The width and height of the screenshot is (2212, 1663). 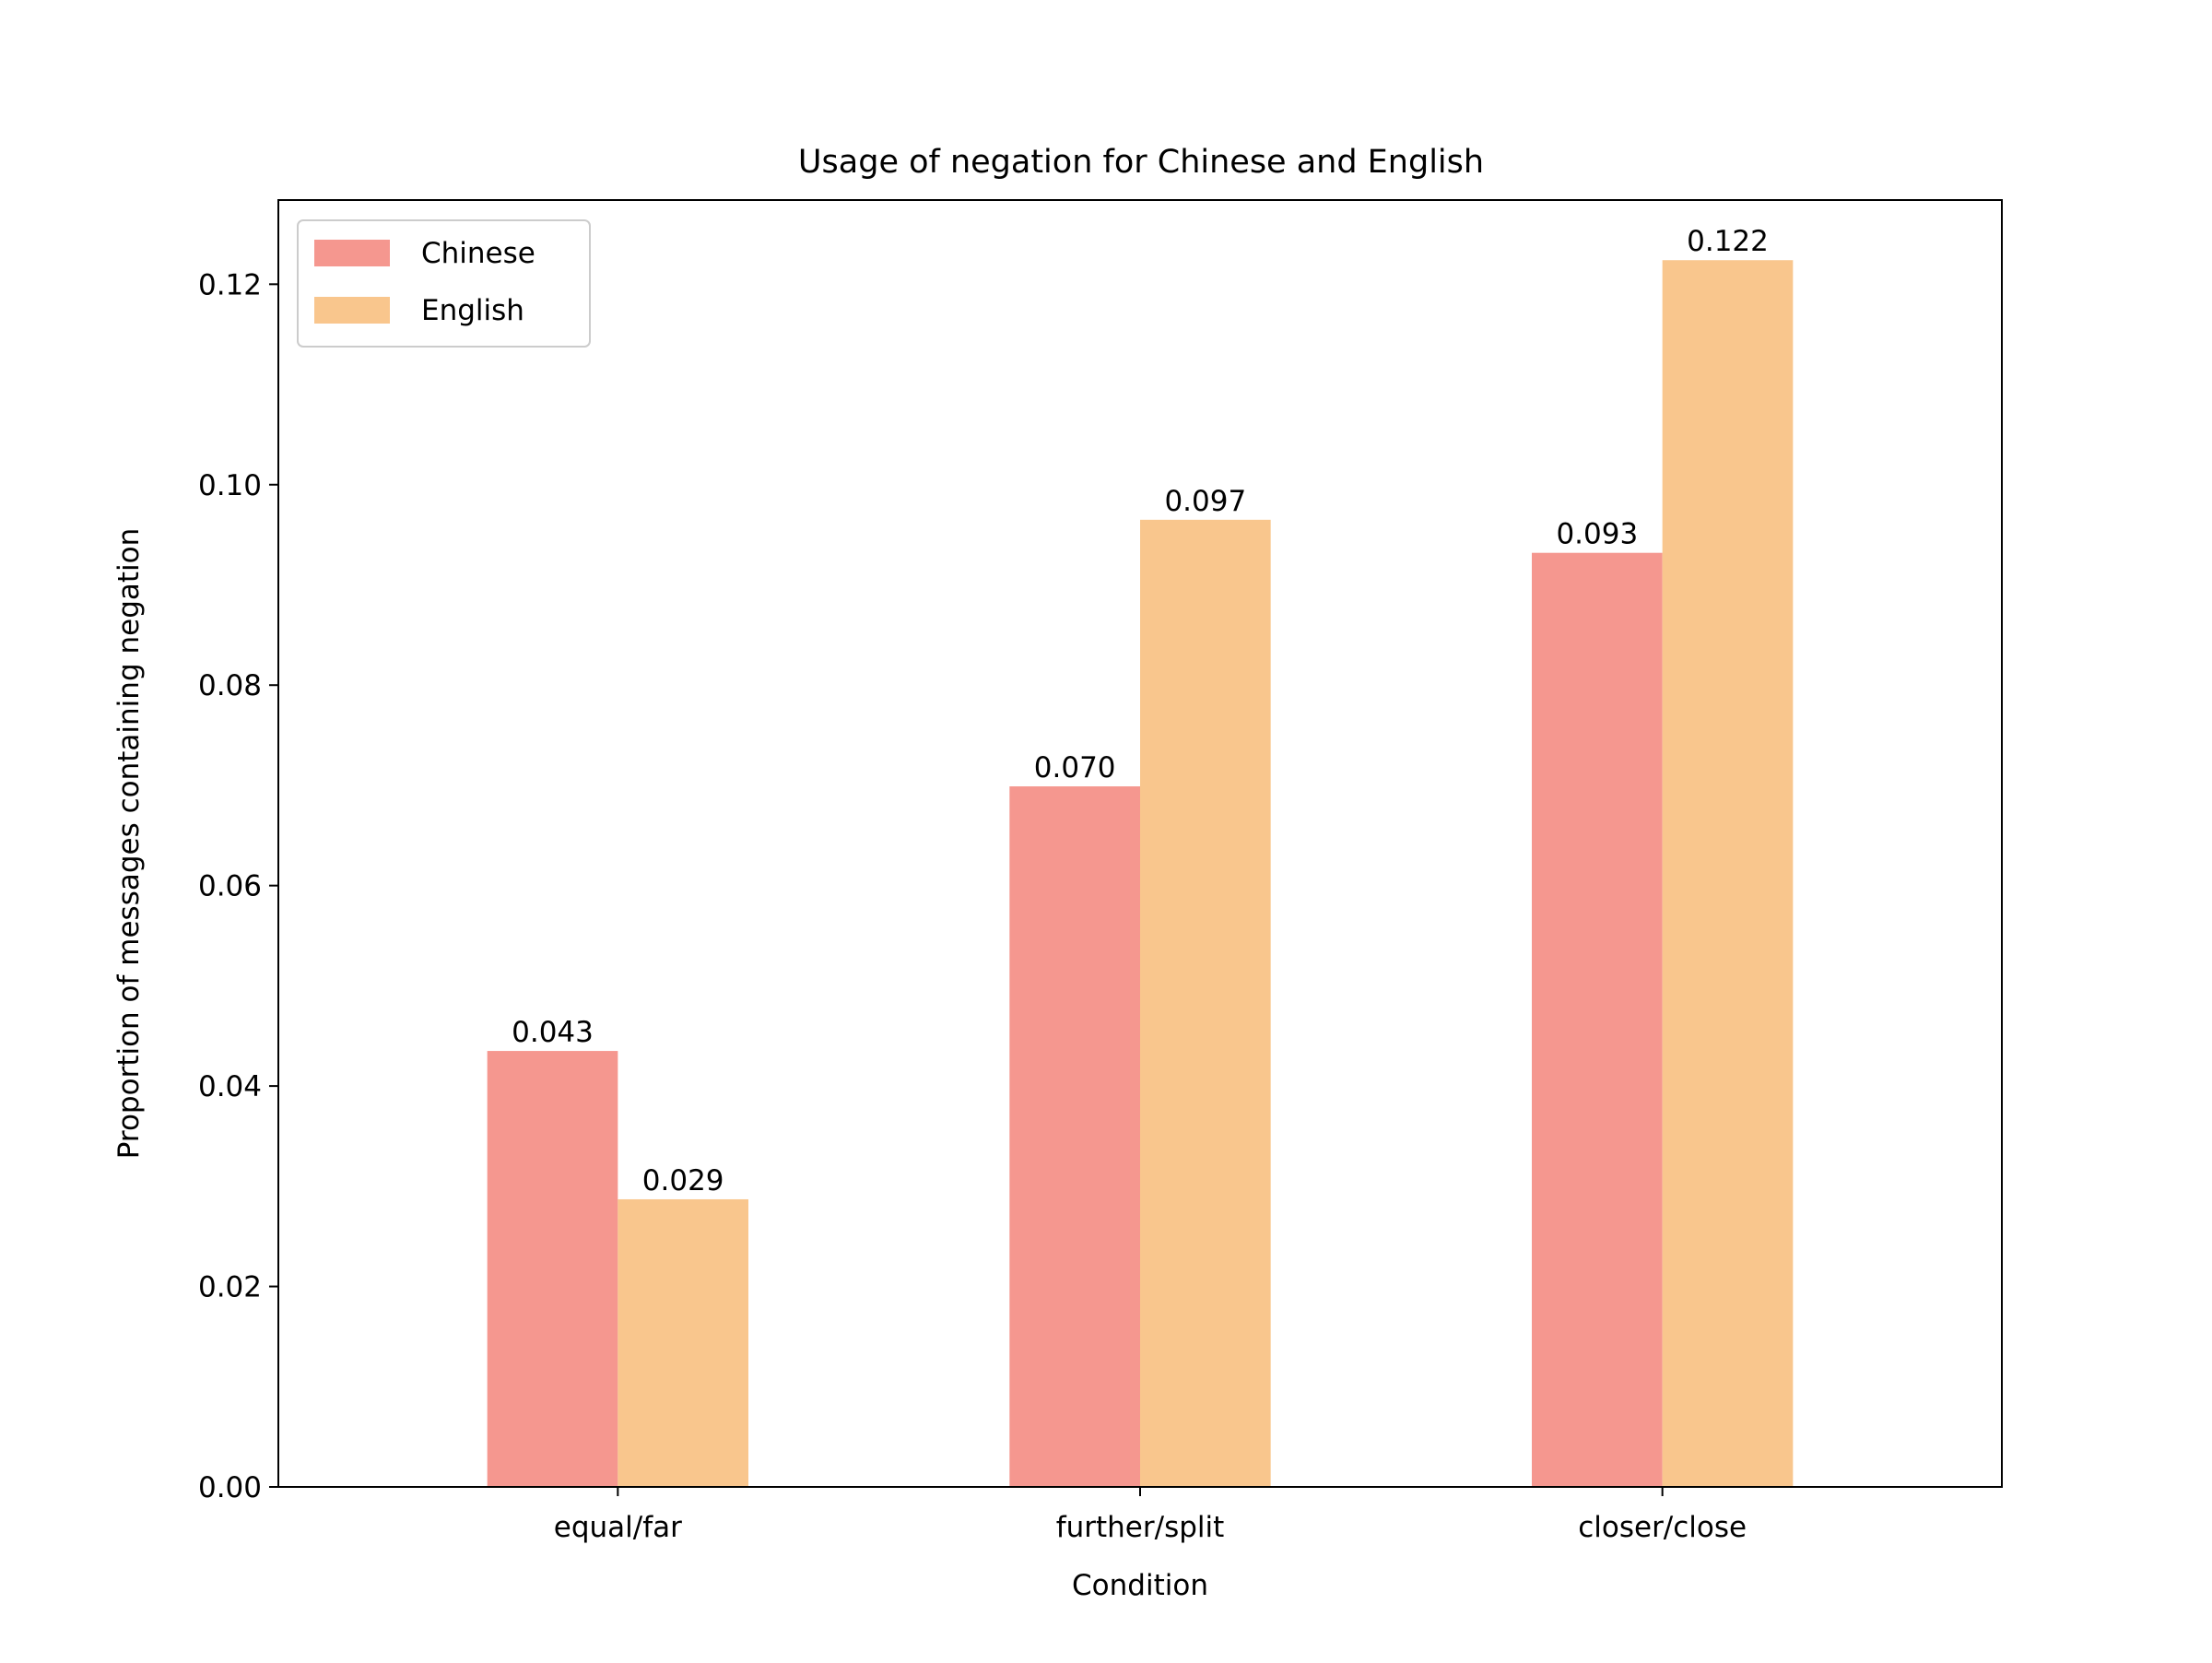 What do you see at coordinates (1728, 241) in the screenshot?
I see `value-label-english-closer-close: 0.122` at bounding box center [1728, 241].